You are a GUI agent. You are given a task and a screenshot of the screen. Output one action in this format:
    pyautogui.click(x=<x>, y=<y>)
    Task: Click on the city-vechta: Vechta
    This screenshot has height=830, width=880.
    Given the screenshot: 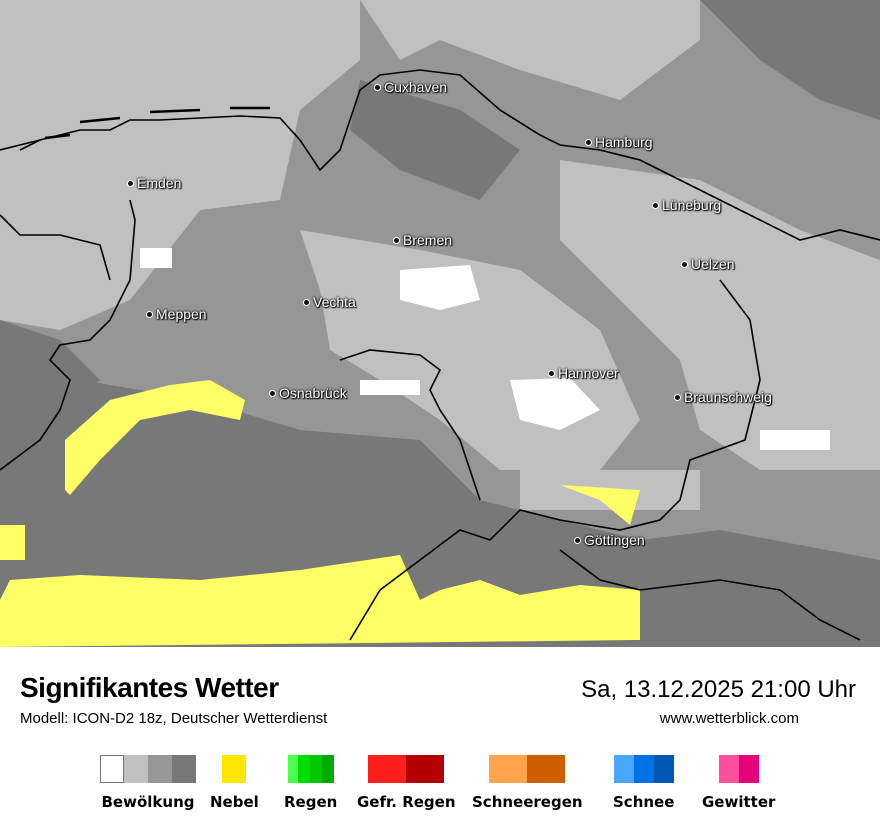 What is the action you would take?
    pyautogui.click(x=329, y=302)
    